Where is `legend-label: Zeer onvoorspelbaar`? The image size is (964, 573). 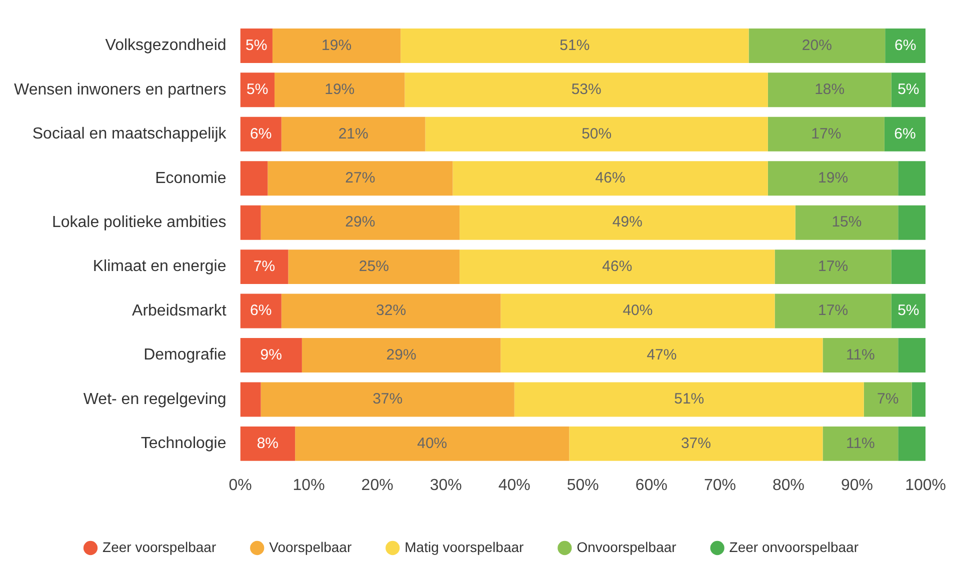
legend-label: Zeer onvoorspelbaar is located at coordinates (794, 546).